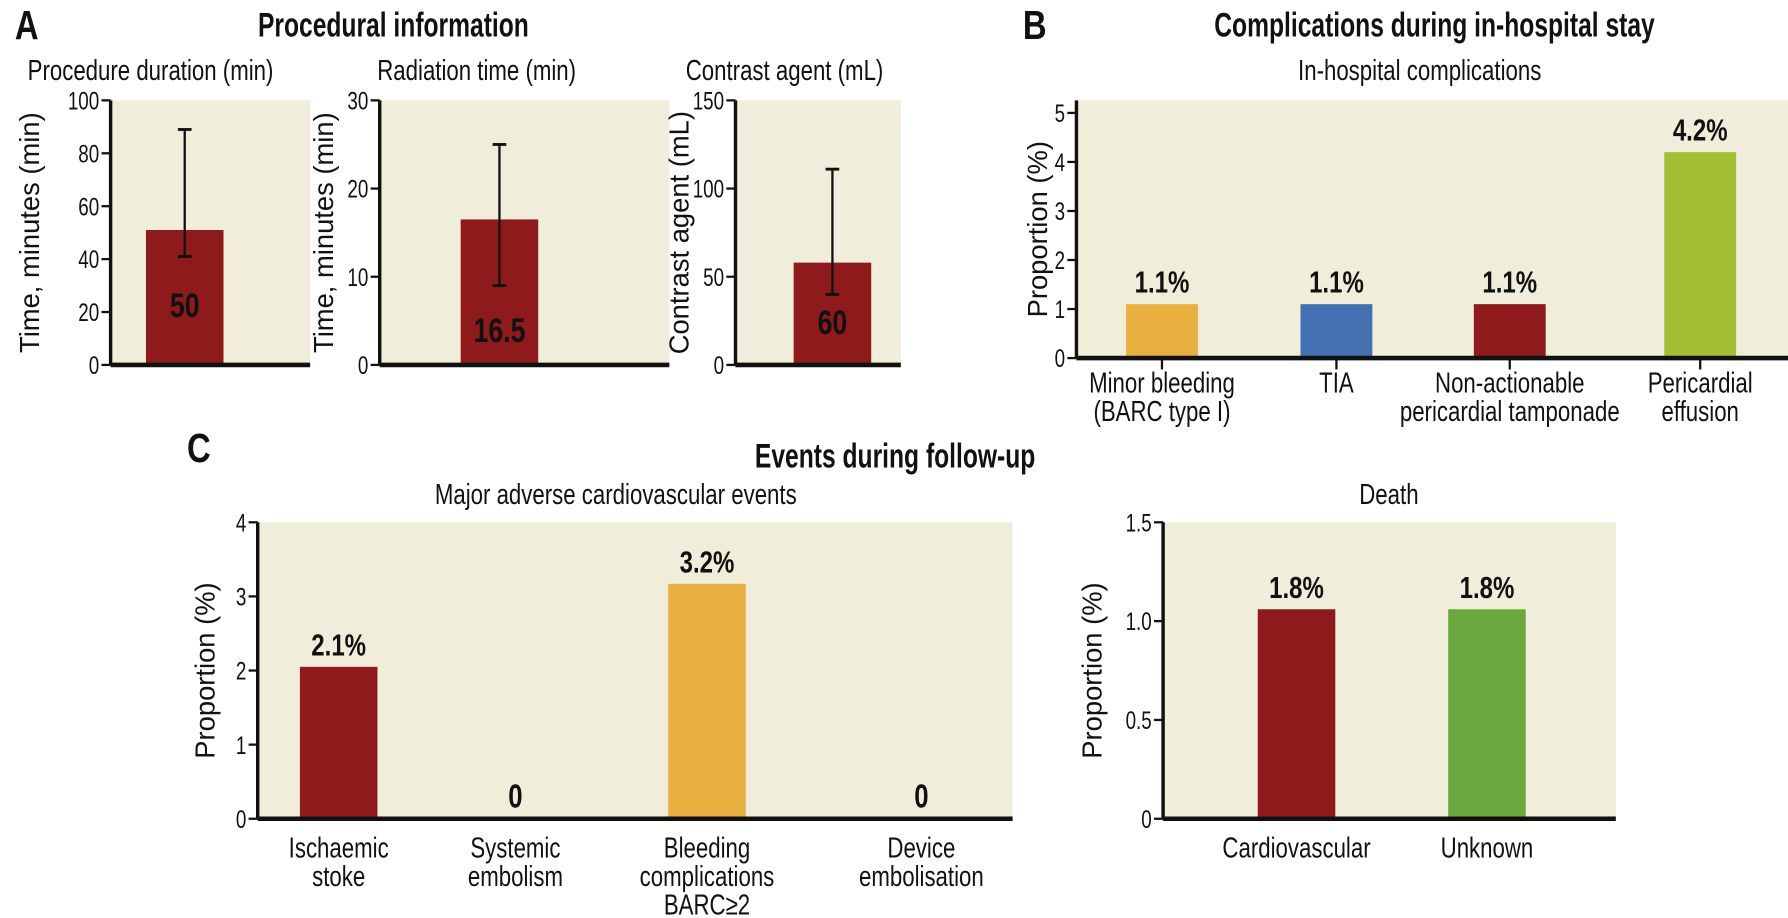 Image resolution: width=1788 pixels, height=918 pixels. What do you see at coordinates (1700, 130) in the screenshot?
I see `data-label: 4.2%` at bounding box center [1700, 130].